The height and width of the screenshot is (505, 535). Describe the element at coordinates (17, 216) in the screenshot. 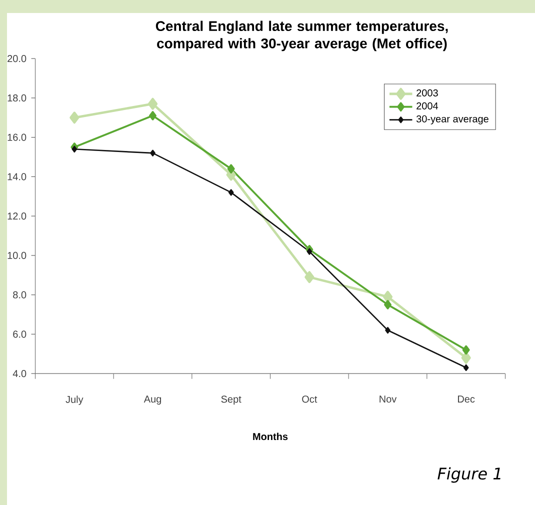

I see `y-tick-label: 12.0` at that location.